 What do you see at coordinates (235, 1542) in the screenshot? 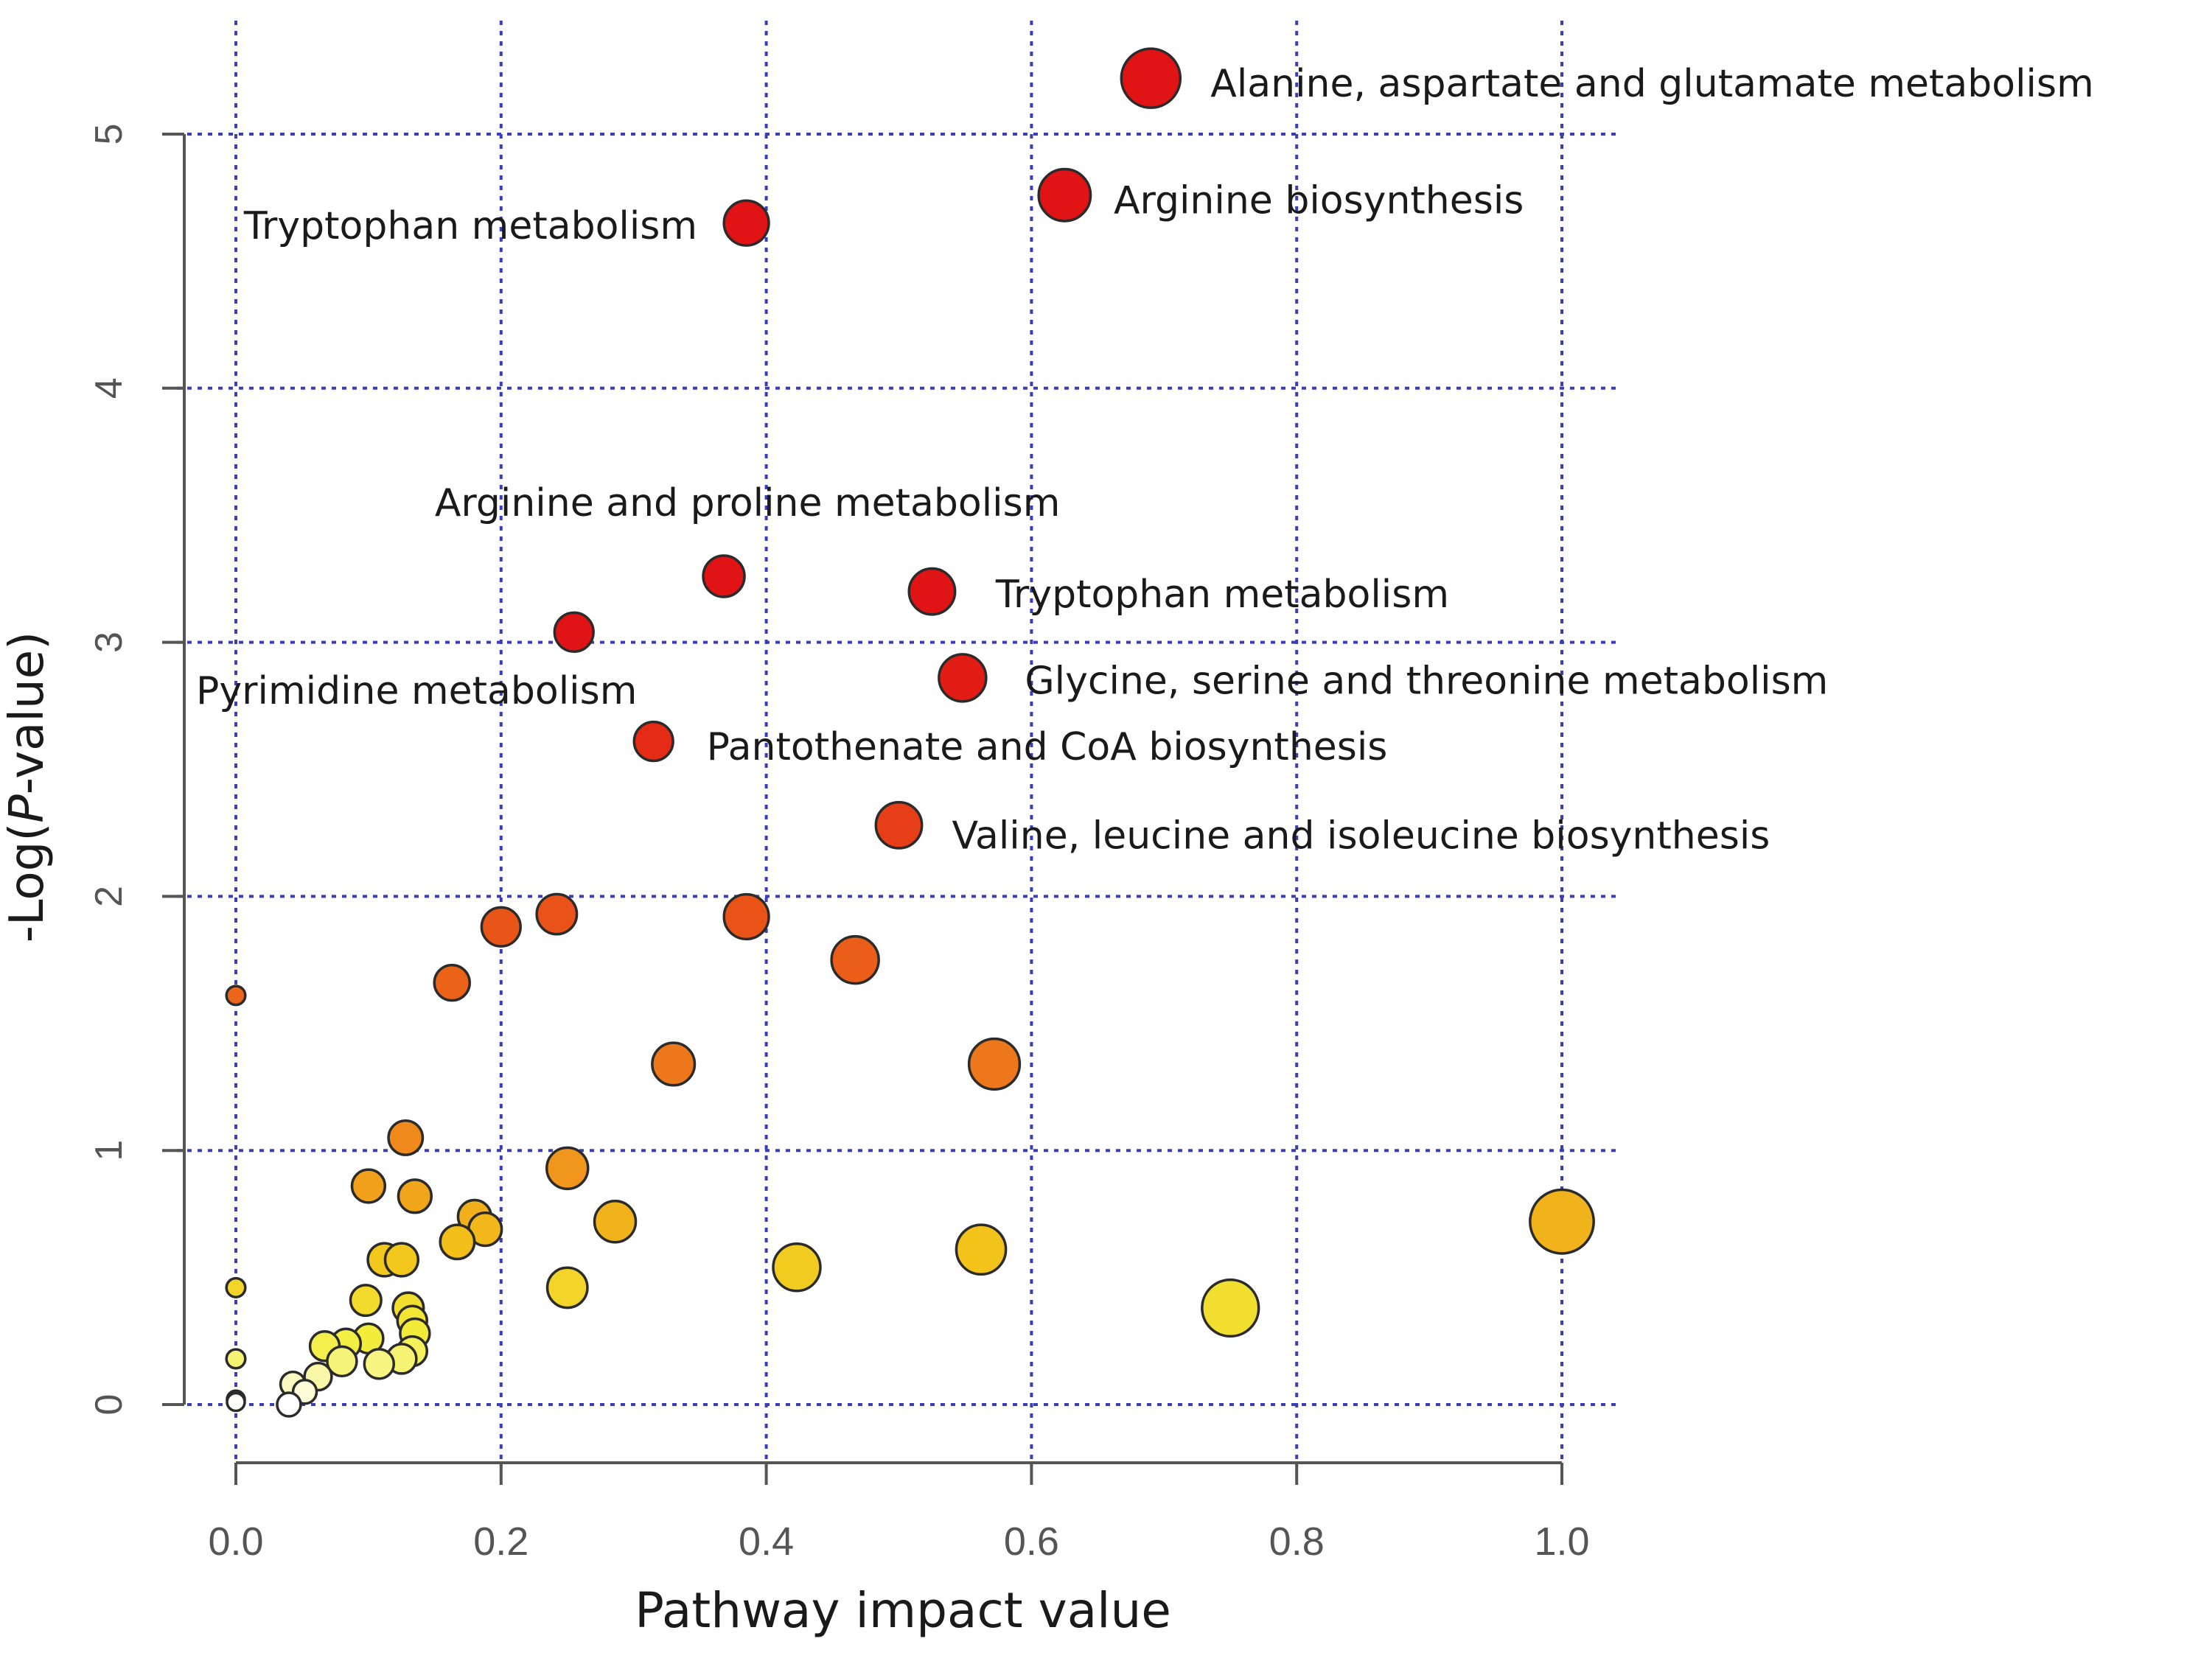
I see `x-tick-label-0: 0.0` at bounding box center [235, 1542].